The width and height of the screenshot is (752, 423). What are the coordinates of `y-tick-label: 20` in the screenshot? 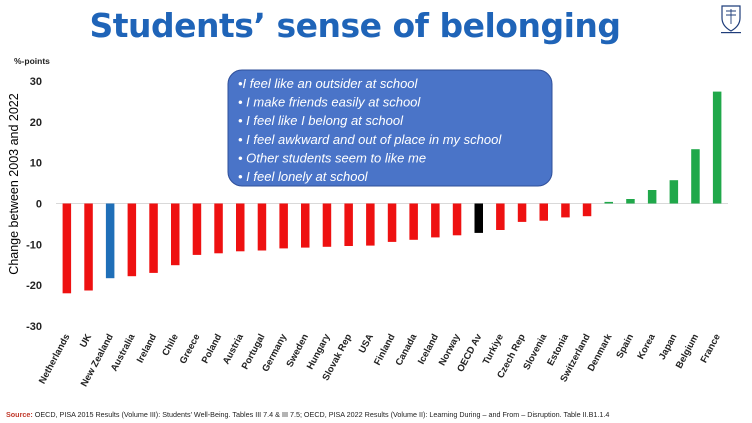 It's located at (36, 123).